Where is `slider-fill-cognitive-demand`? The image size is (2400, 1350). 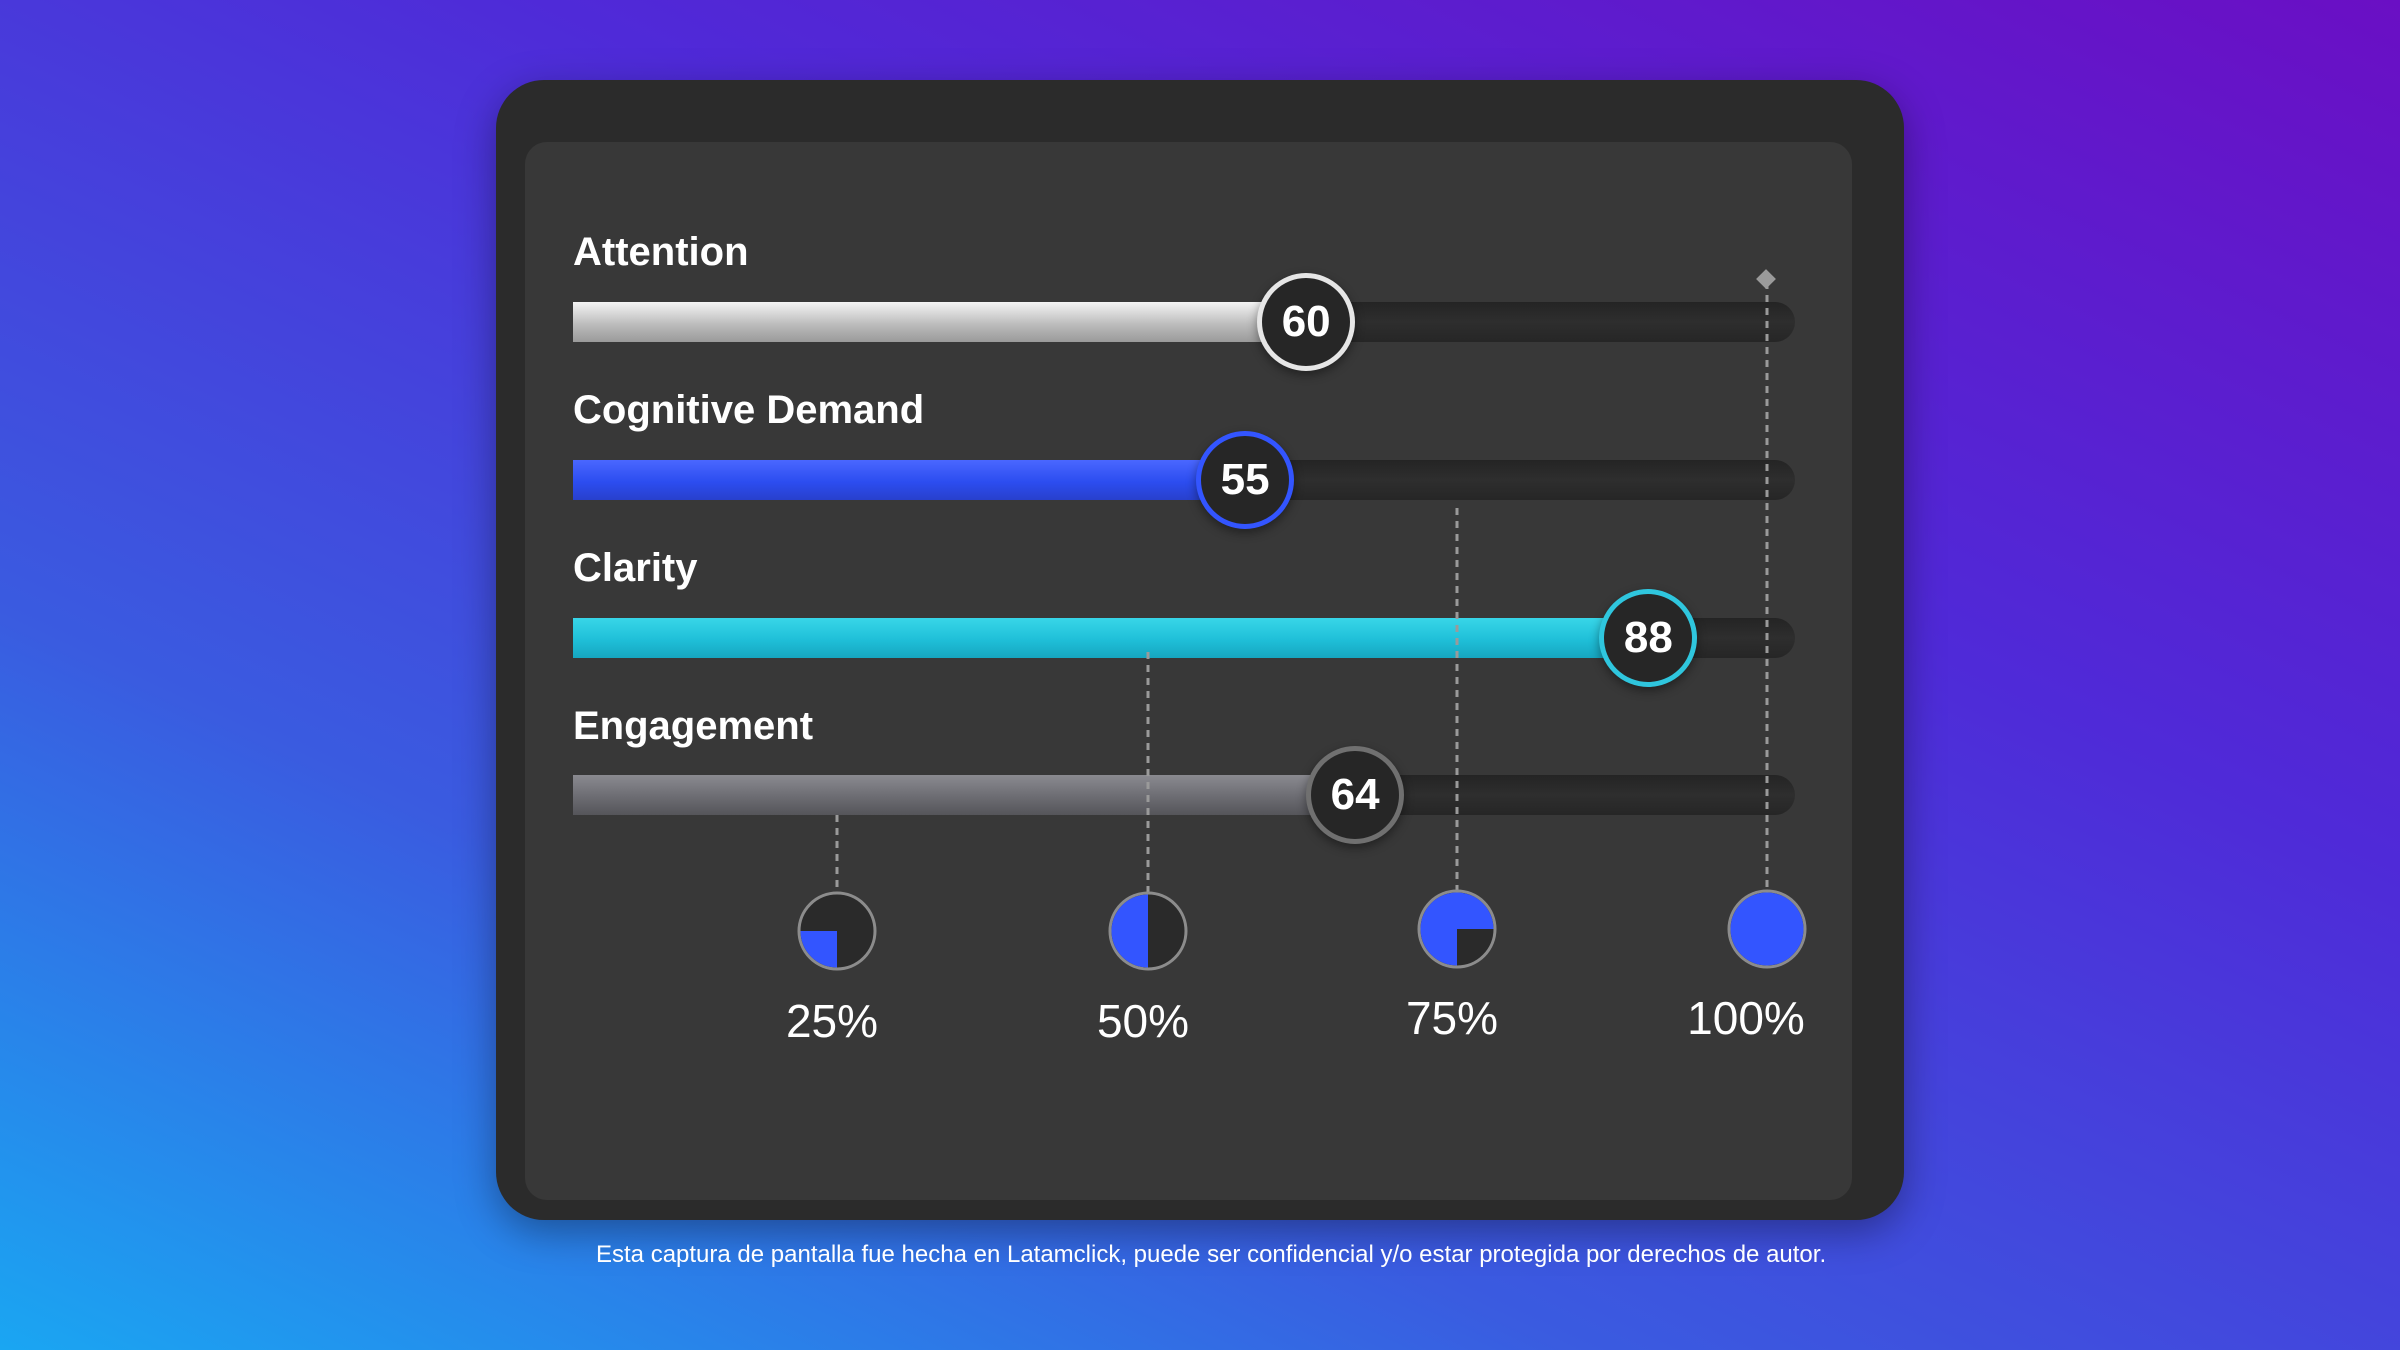
slider-fill-cognitive-demand is located at coordinates (909, 480).